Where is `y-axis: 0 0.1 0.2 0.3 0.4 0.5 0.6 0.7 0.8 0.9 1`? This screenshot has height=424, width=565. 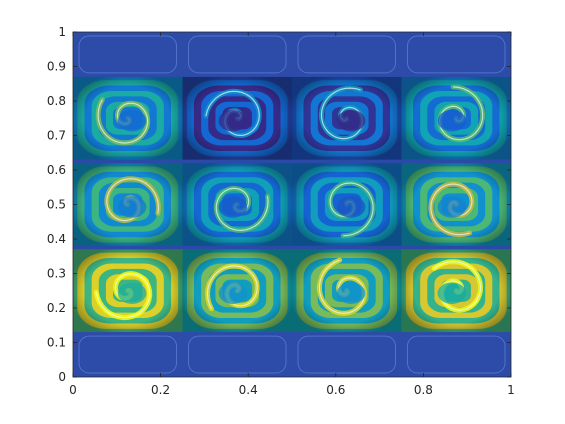
y-axis: 0 0.1 0.2 0.3 0.4 0.5 0.6 0.7 0.8 0.9 1 is located at coordinates (56, 204).